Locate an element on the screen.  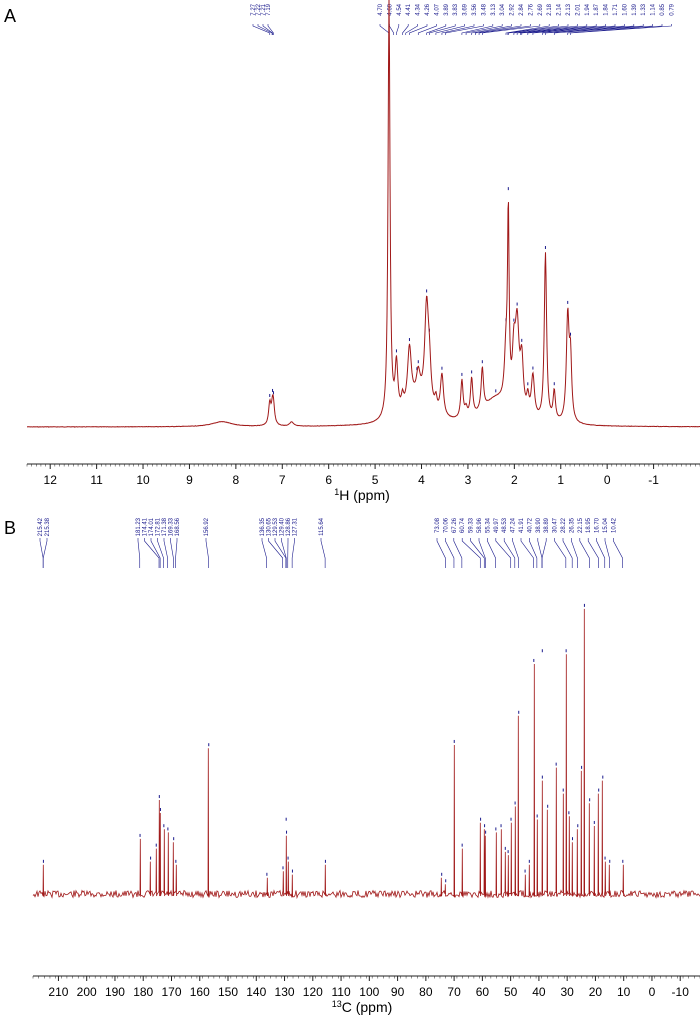
panel-a-tick-label: 10 is located at coordinates (143, 480).